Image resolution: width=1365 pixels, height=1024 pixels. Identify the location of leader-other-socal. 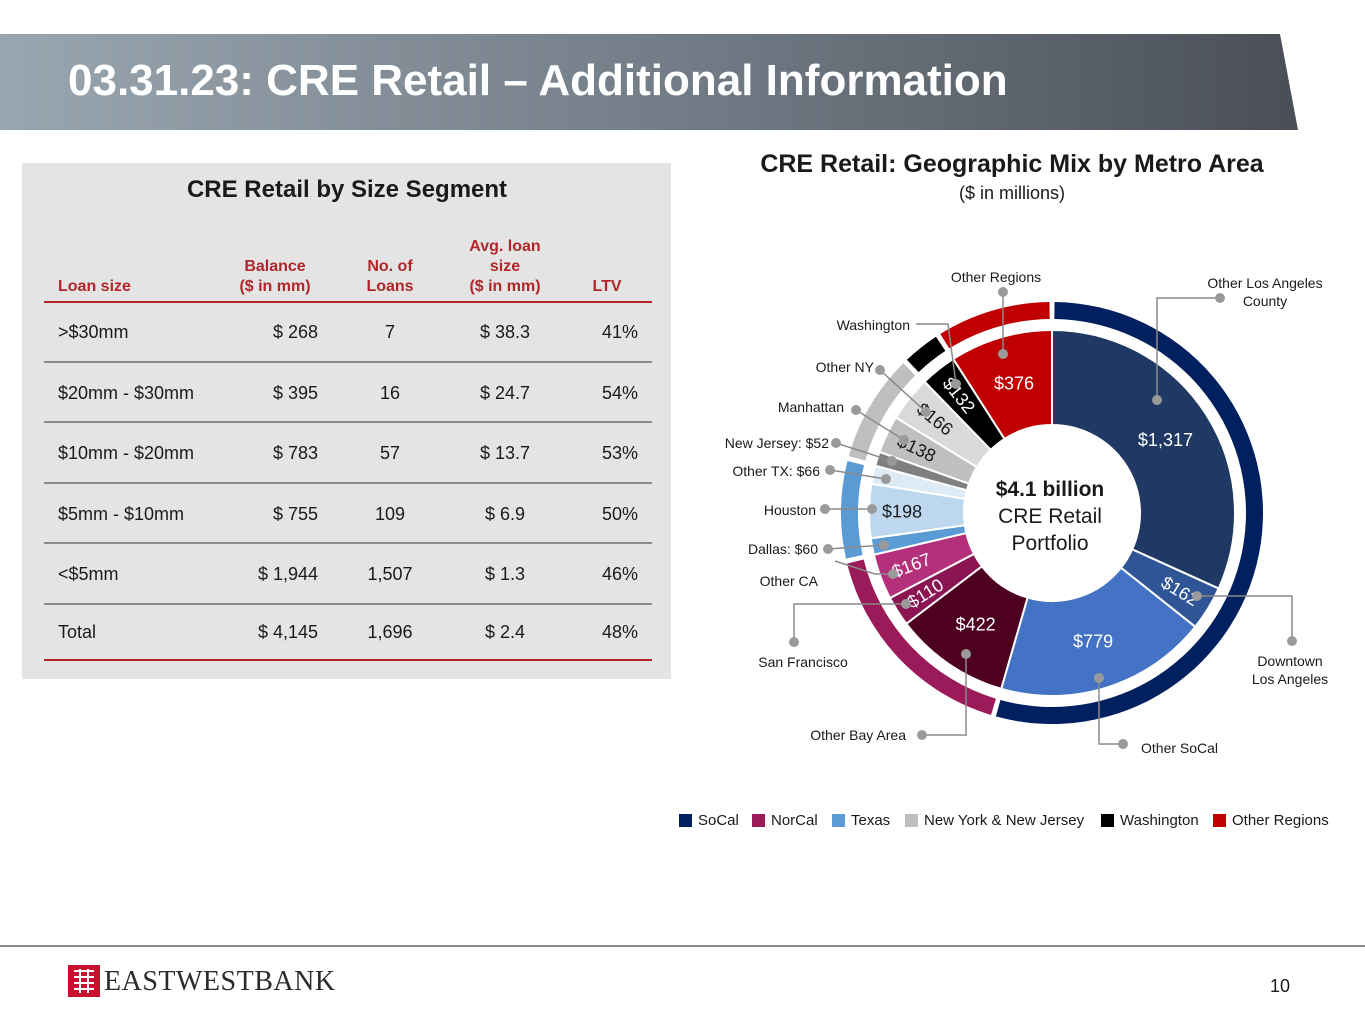
(1110, 711).